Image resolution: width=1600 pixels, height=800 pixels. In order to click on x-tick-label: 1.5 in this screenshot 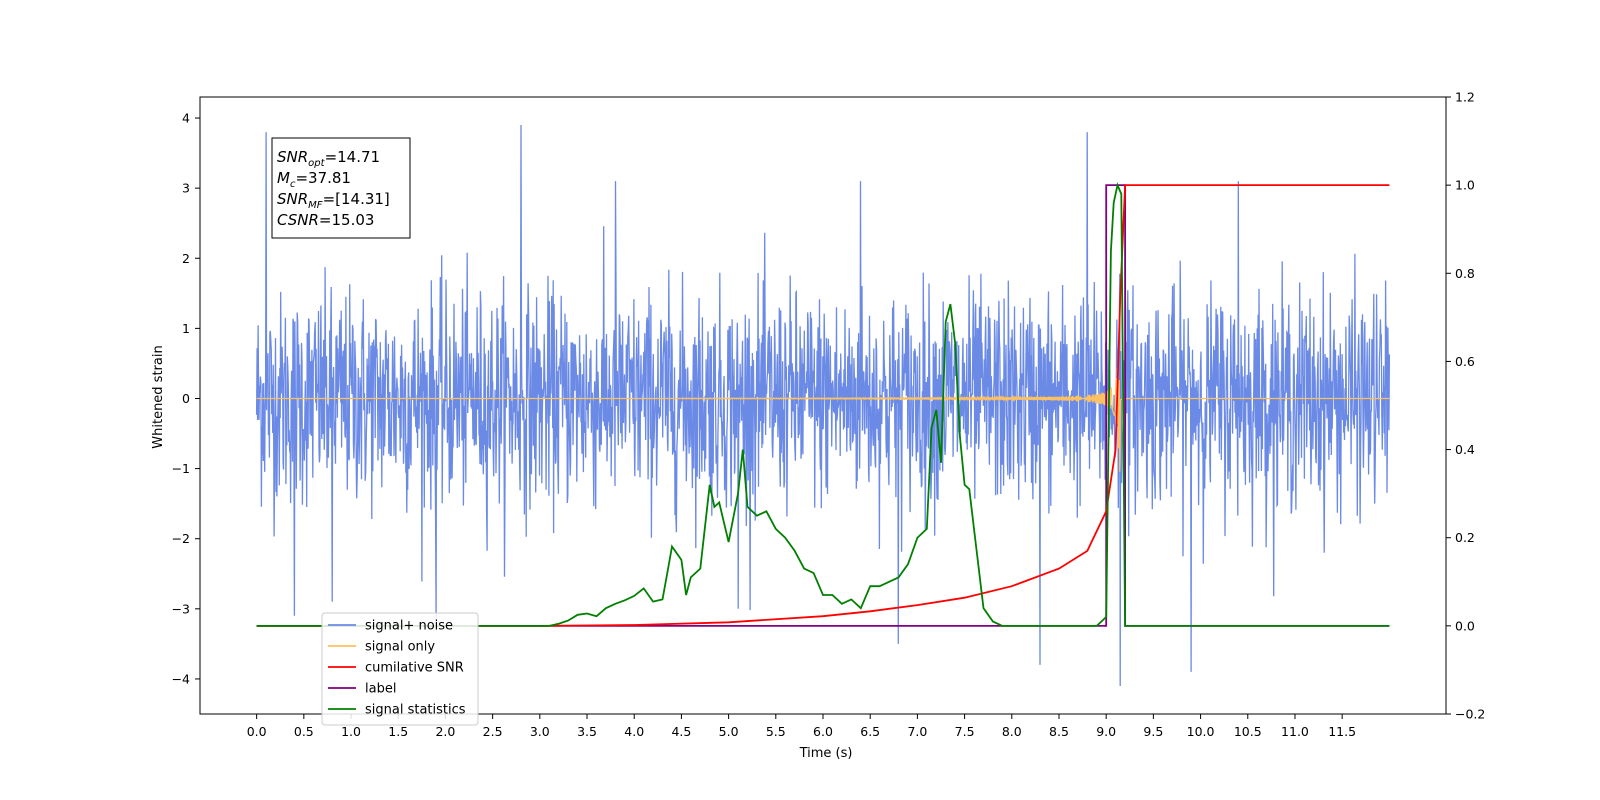, I will do `click(398, 731)`.